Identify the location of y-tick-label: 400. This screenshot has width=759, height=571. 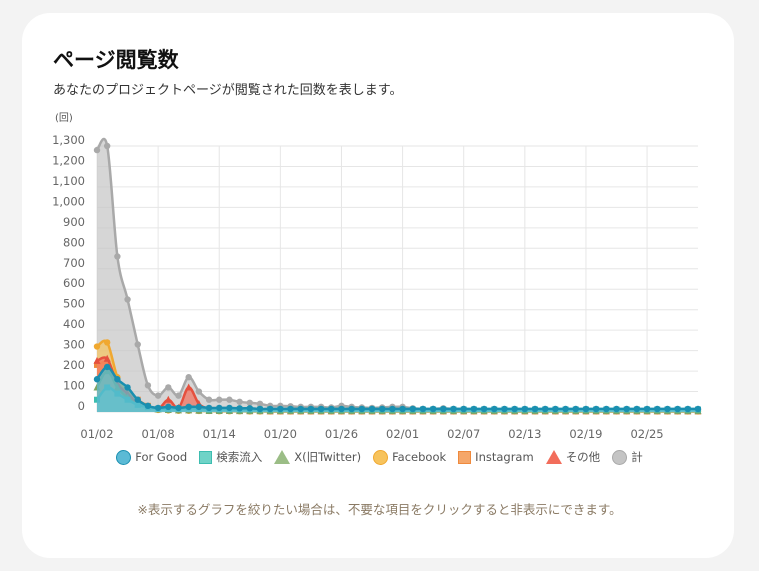
(74, 324).